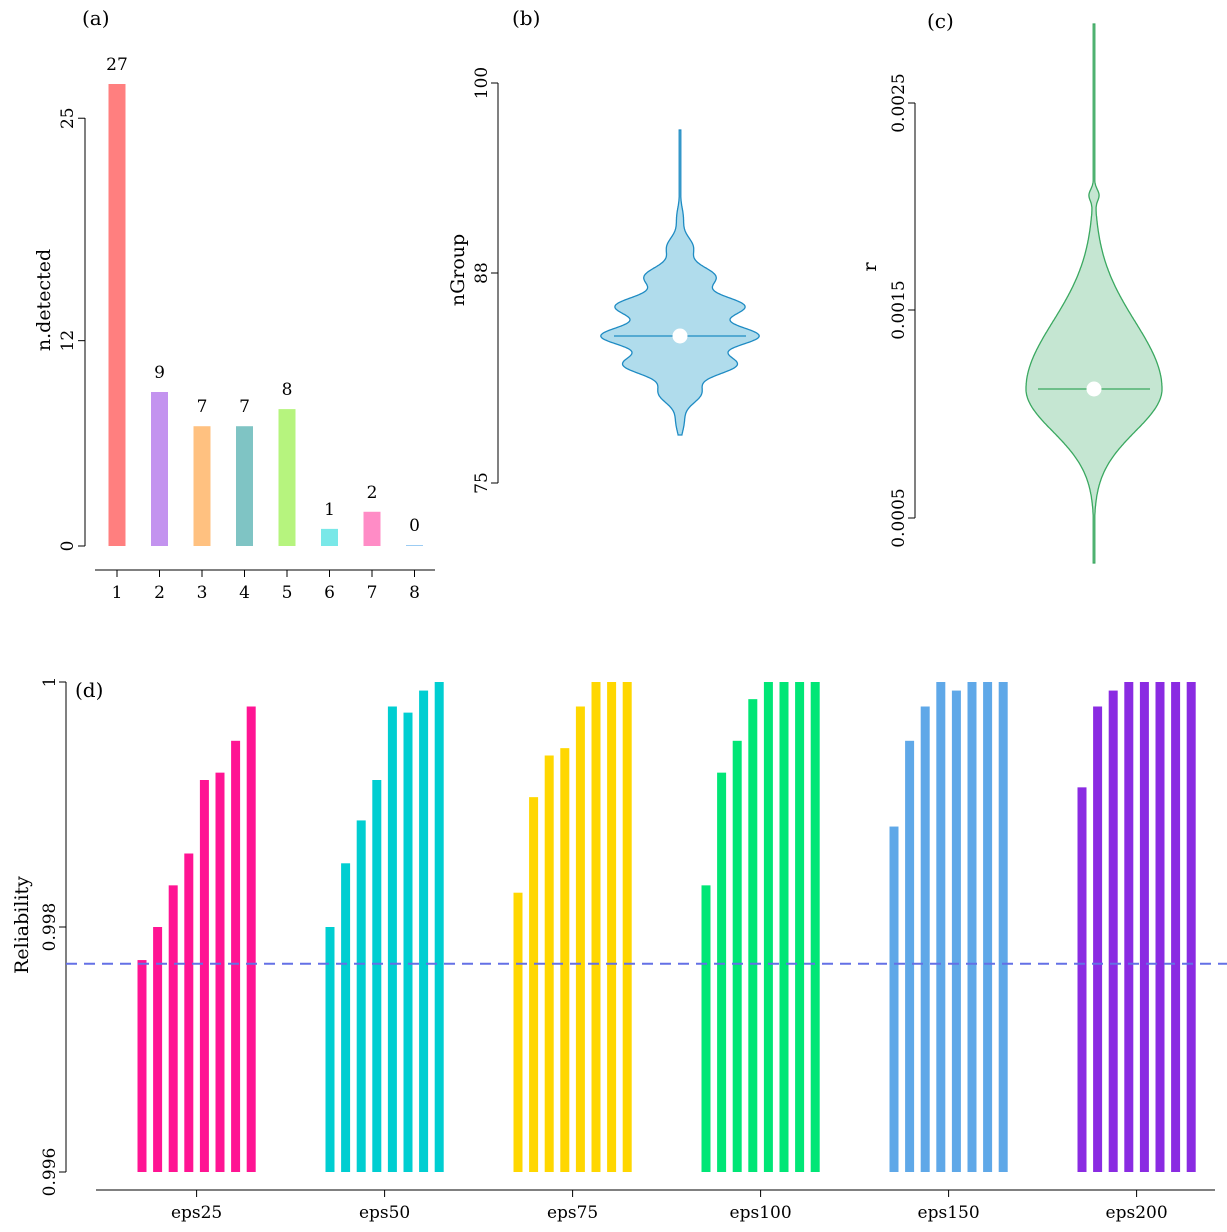 This screenshot has height=1232, width=1227. Describe the element at coordinates (50, 682) in the screenshot. I see `d-y-tick-label: 1` at that location.